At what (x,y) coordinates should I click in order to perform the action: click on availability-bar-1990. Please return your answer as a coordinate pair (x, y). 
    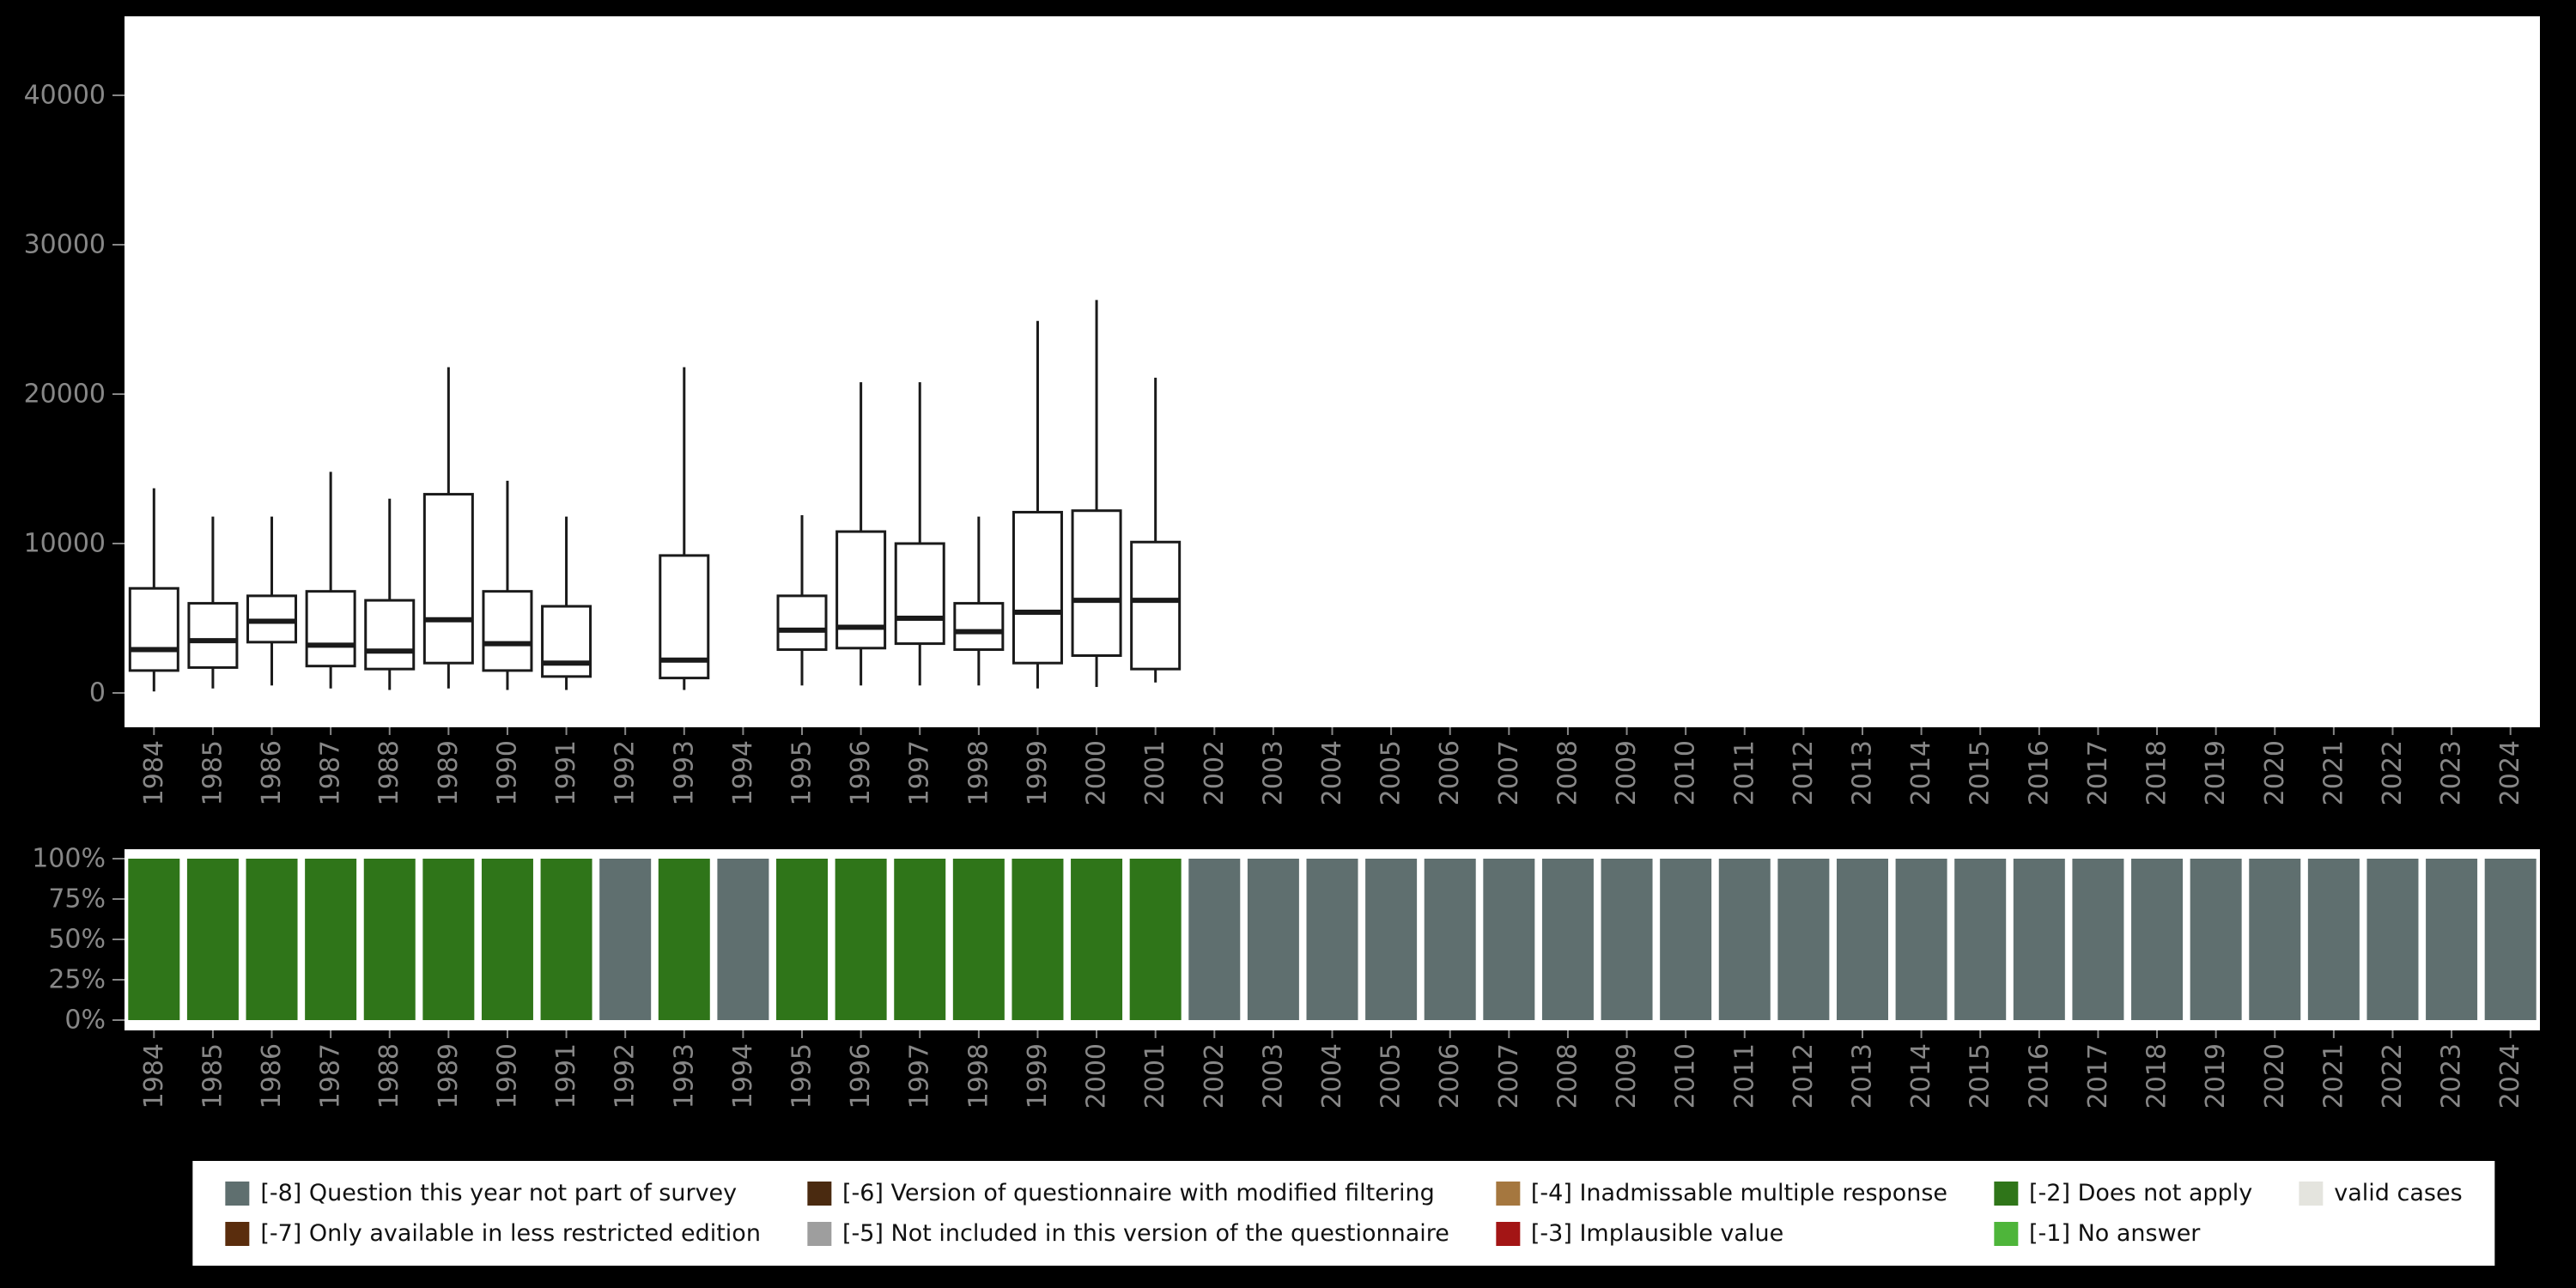
    Looking at the image, I should click on (507, 940).